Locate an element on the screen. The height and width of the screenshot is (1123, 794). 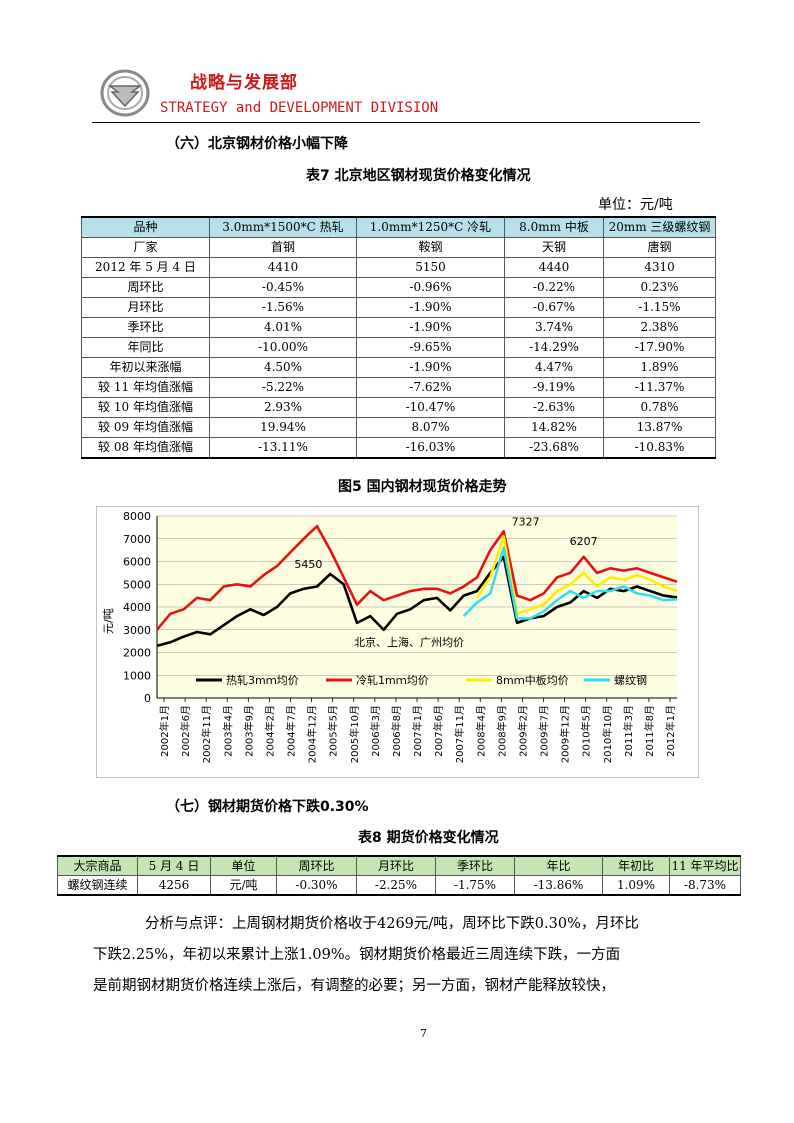
x-tick-label: 2007年1月 is located at coordinates (417, 731).